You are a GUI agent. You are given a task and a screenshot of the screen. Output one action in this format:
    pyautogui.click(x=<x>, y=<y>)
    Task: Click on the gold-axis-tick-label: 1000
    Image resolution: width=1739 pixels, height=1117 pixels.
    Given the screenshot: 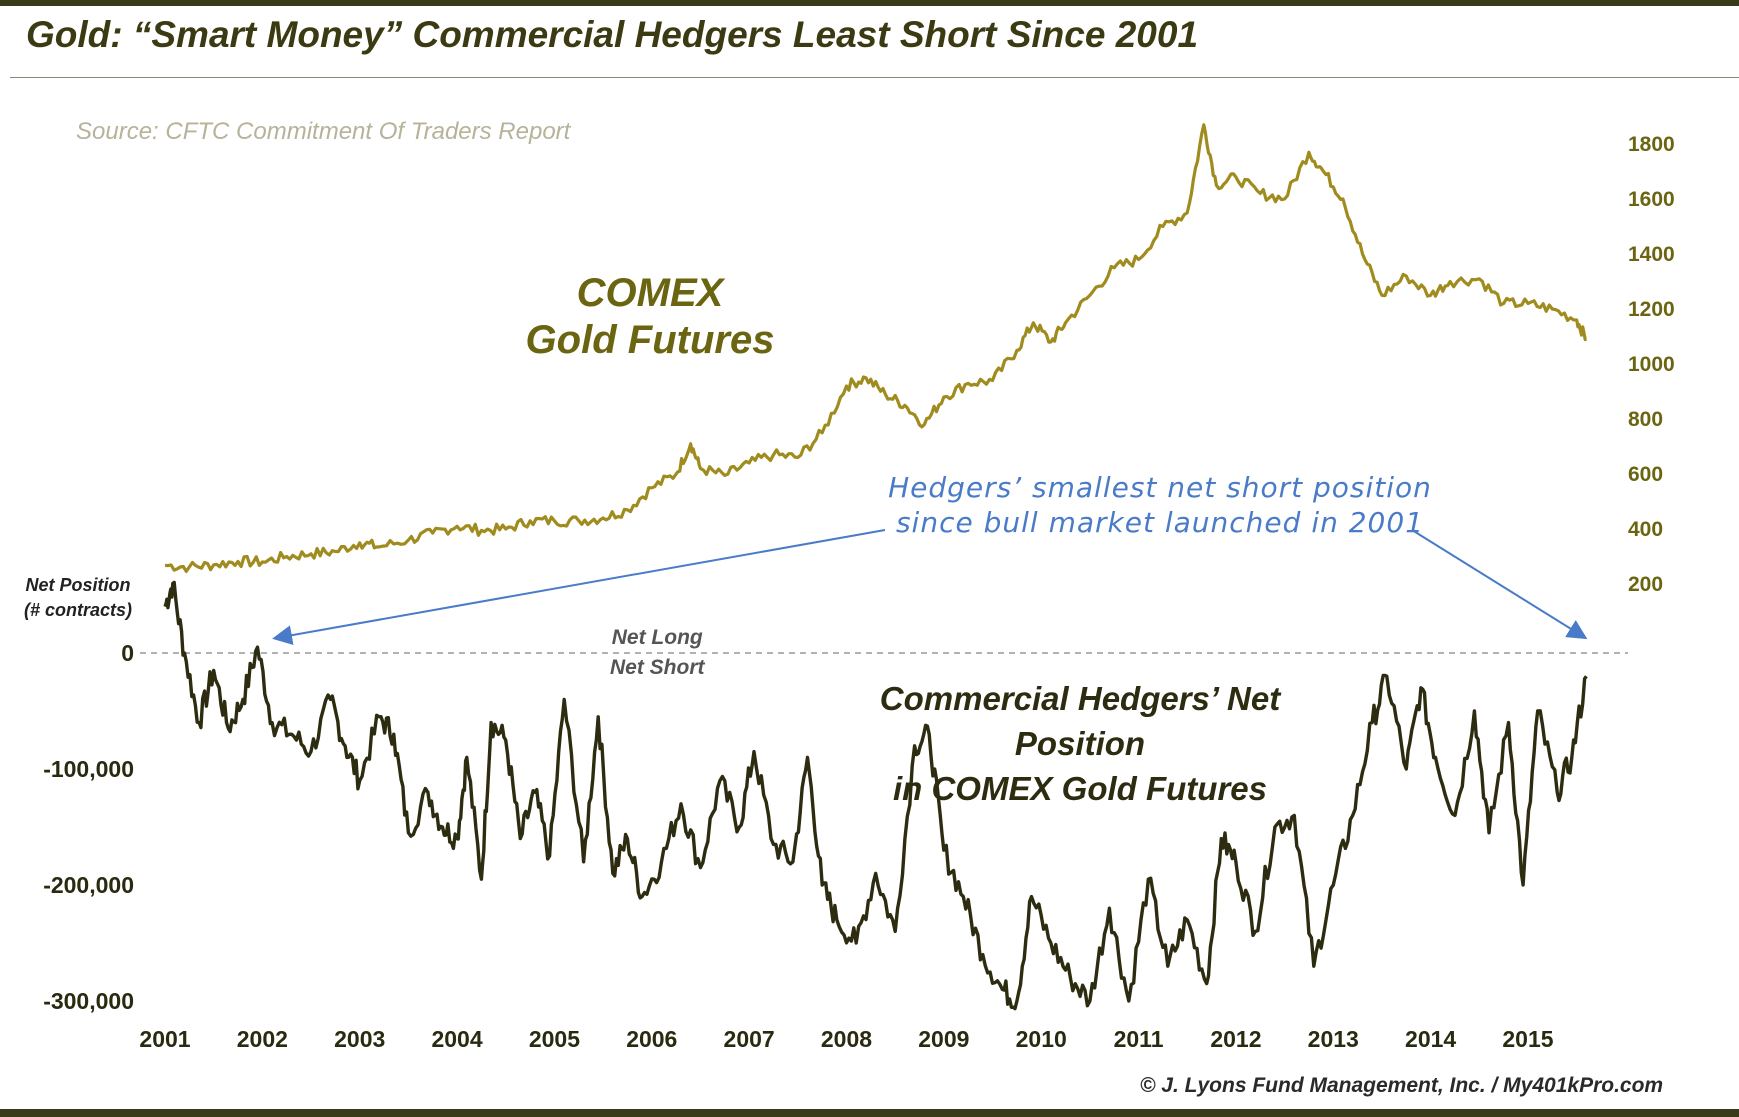 What is the action you would take?
    pyautogui.click(x=1651, y=364)
    